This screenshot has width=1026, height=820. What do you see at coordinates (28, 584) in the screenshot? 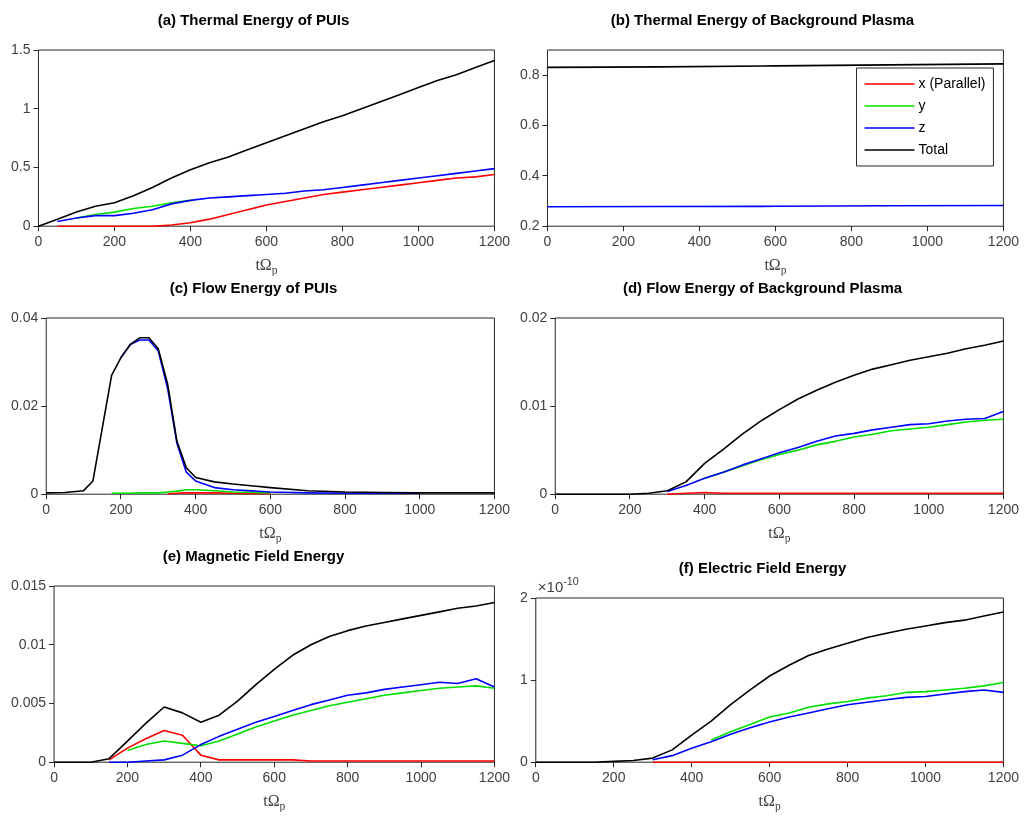
I see `y-tick-label: 0.015` at bounding box center [28, 584].